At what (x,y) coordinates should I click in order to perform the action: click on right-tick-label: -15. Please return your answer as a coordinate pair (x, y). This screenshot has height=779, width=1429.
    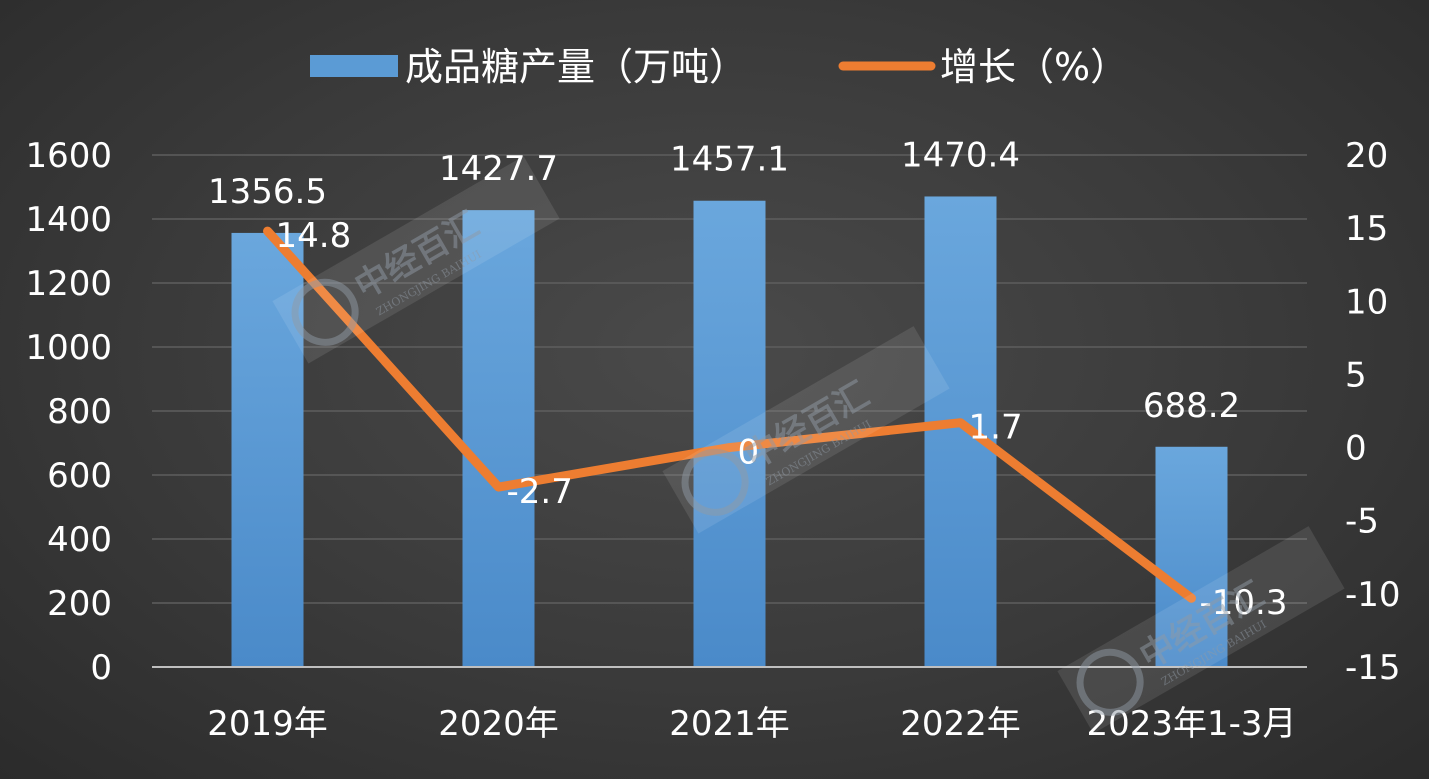
    Looking at the image, I should click on (1373, 668).